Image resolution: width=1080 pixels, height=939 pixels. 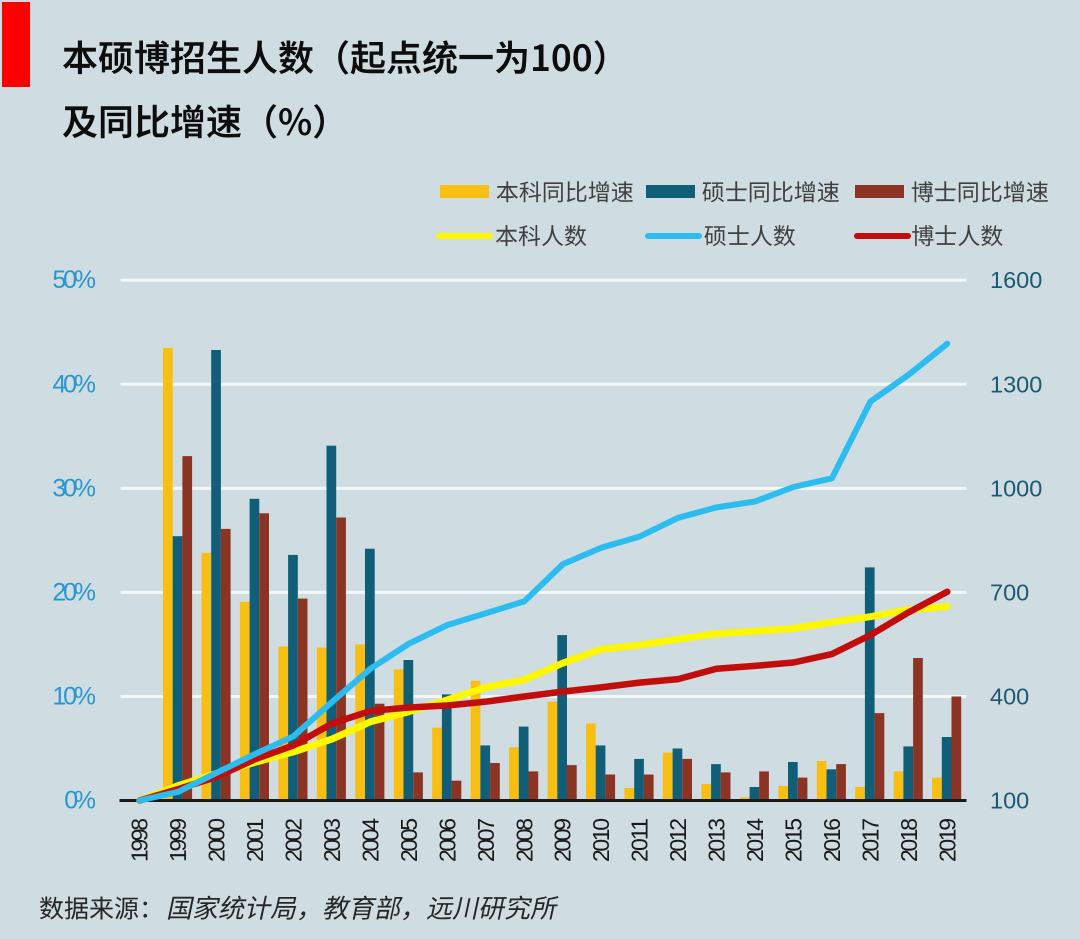 What do you see at coordinates (678, 840) in the screenshot?
I see `svg-text: 2012` at bounding box center [678, 840].